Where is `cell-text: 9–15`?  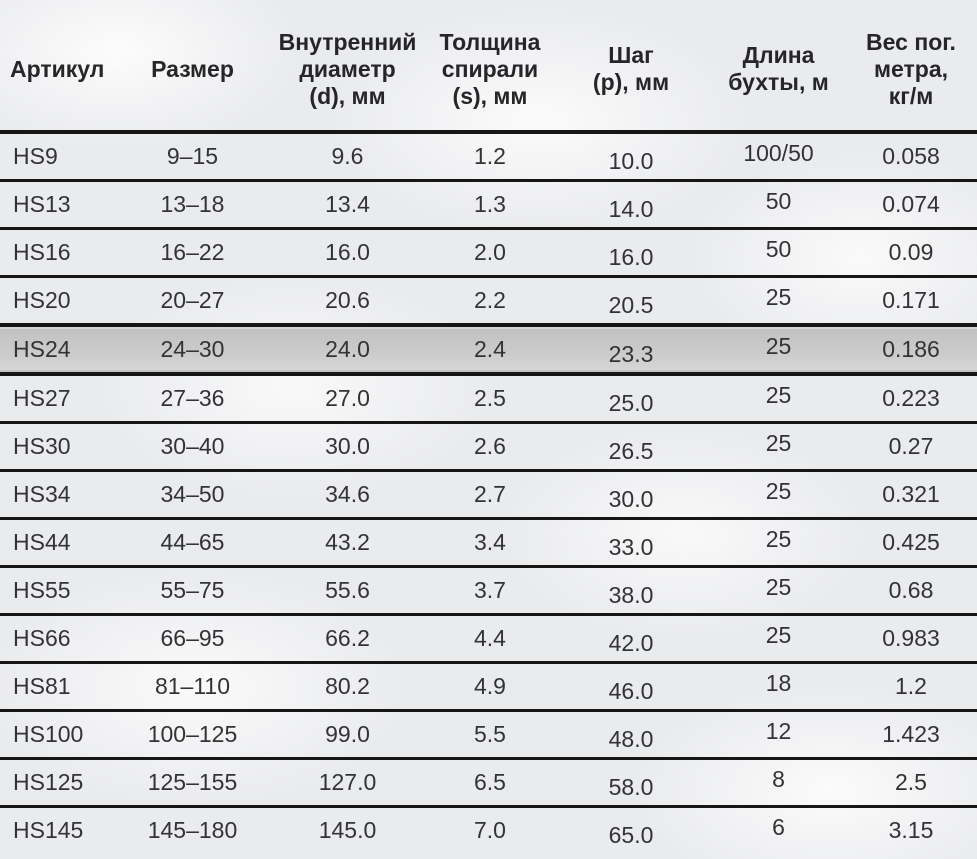
cell-text: 9–15 is located at coordinates (192, 156).